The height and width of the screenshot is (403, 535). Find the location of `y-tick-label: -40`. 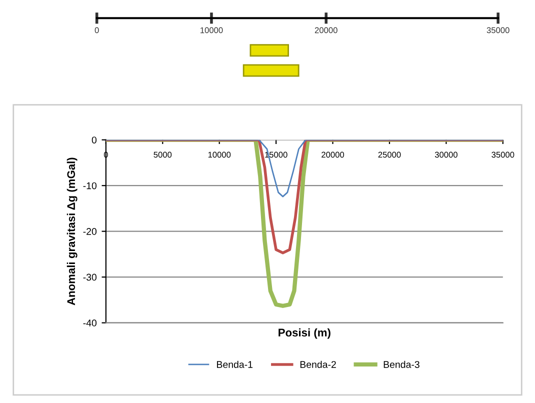

y-tick-label: -40 is located at coordinates (90, 323).